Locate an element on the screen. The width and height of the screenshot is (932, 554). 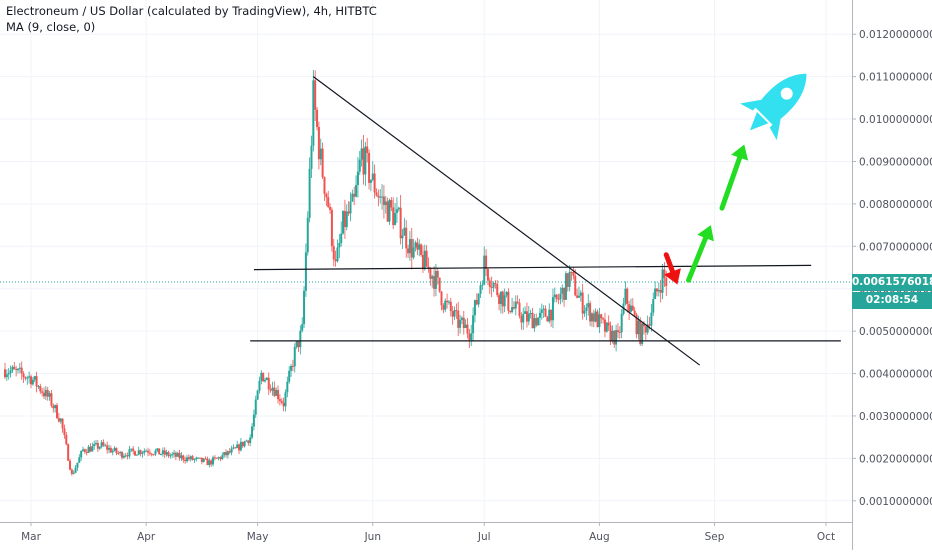
y-tick-label: 0.0070000000 is located at coordinates (895, 247).